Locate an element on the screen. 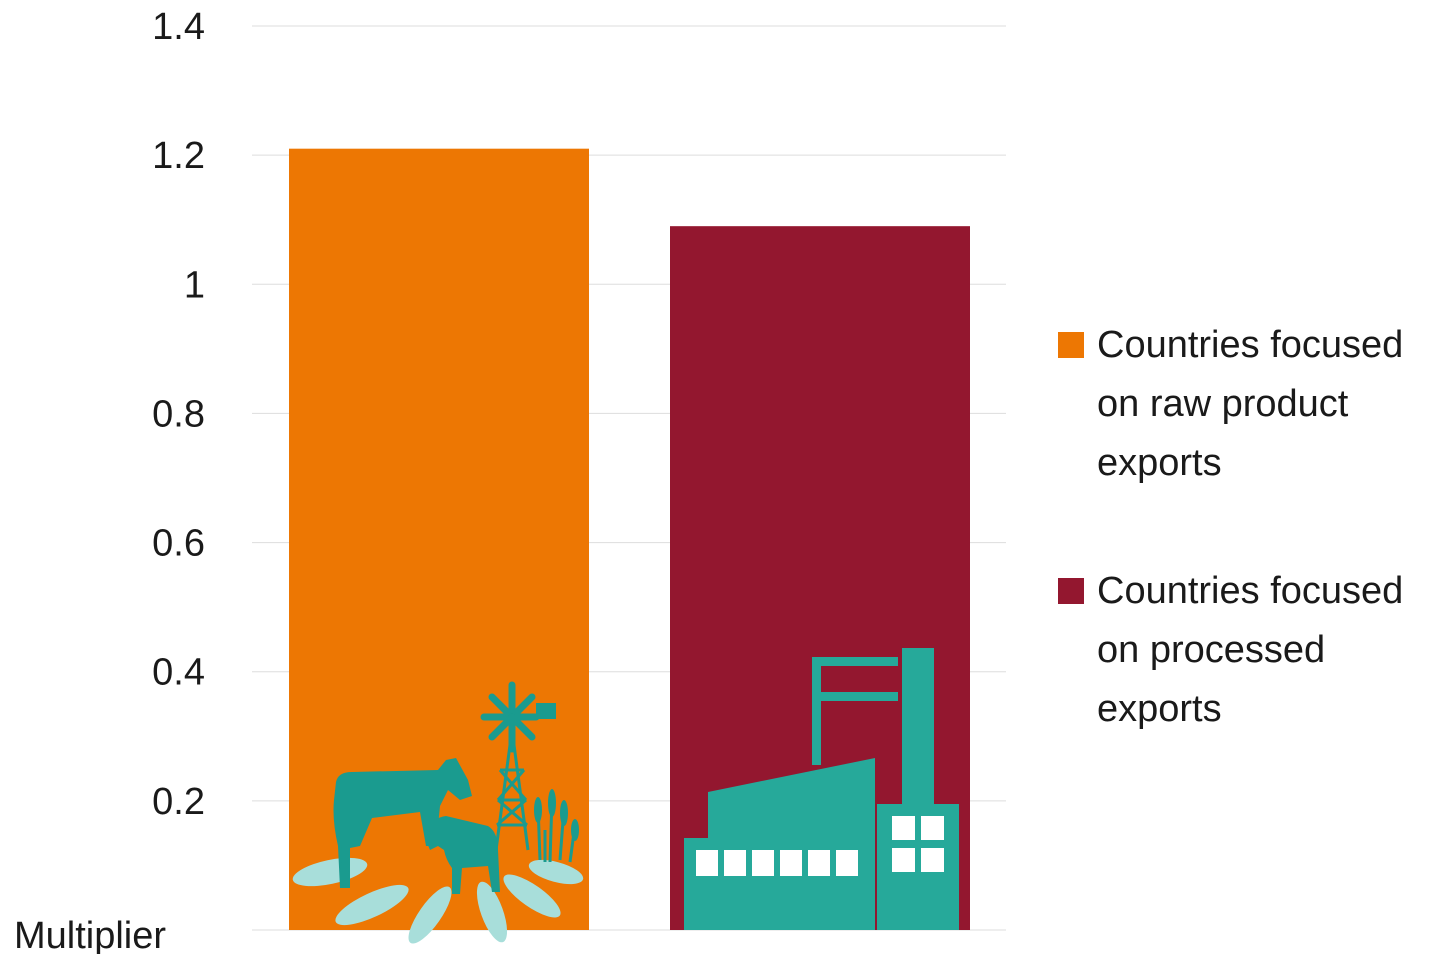  y-tick-label: 1.4 is located at coordinates (178, 27).